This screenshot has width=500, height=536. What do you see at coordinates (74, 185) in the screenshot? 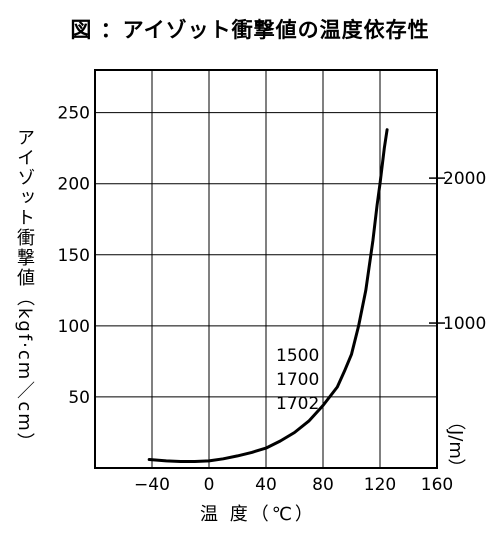
I see `y-tick-label-3: 200` at bounding box center [74, 185].